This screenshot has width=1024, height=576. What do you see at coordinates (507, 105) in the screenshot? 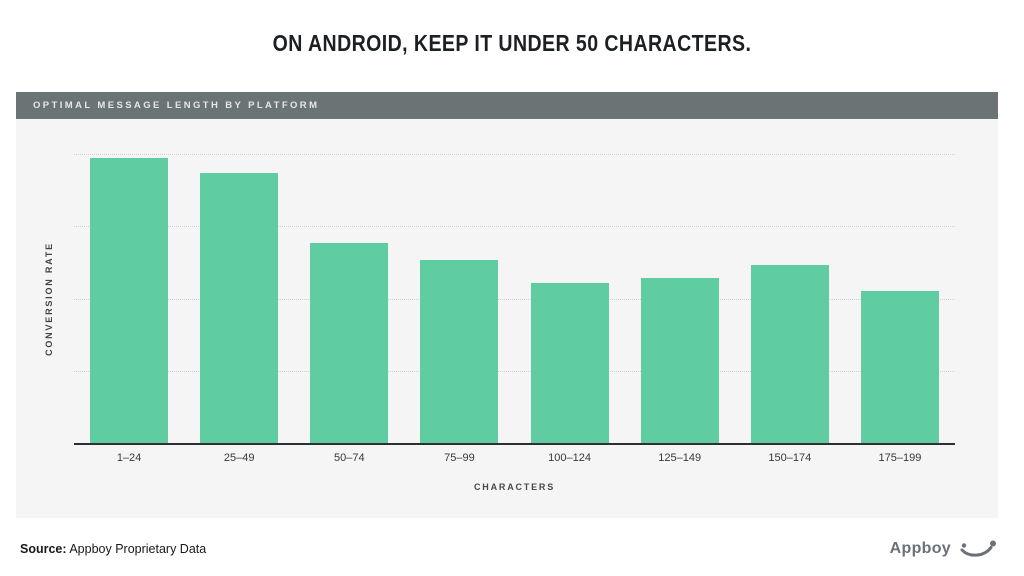
I see `chart-header-bar: OPTIMAL MESSAGE LENGTH BY PLATFORM` at bounding box center [507, 105].